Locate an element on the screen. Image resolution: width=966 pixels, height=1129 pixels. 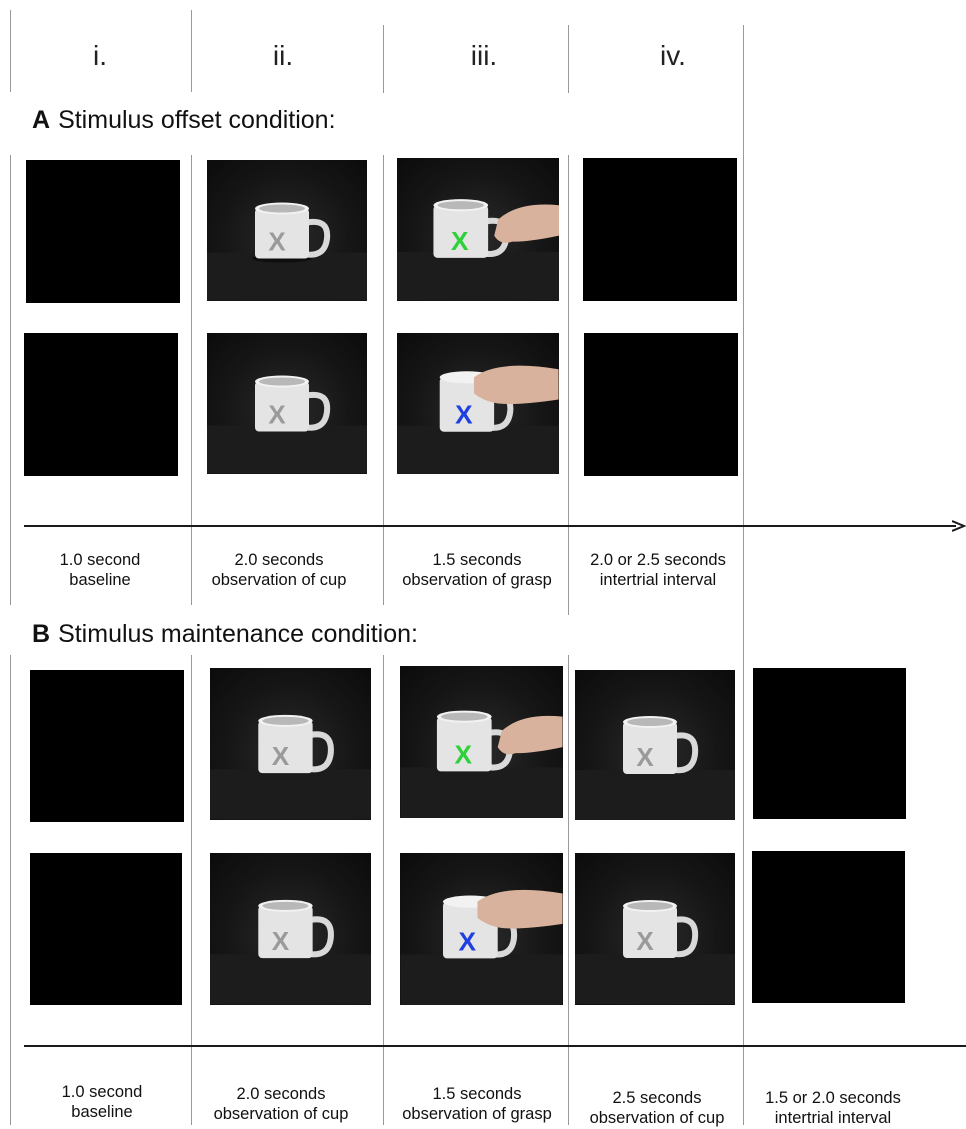
mug-photo-a-1-ii: X is located at coordinates (287, 230).